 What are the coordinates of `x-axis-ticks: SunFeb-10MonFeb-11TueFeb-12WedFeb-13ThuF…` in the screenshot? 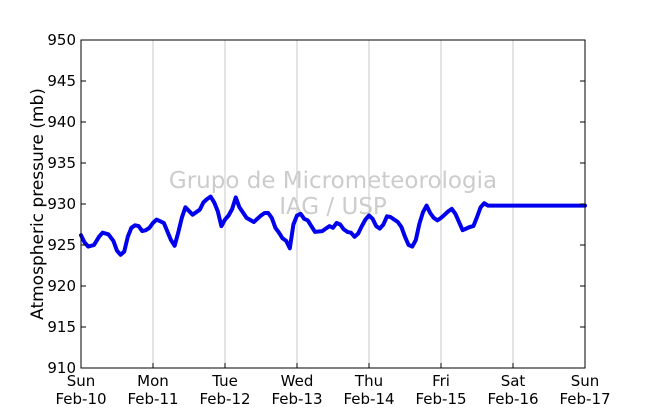 It's located at (333, 385).